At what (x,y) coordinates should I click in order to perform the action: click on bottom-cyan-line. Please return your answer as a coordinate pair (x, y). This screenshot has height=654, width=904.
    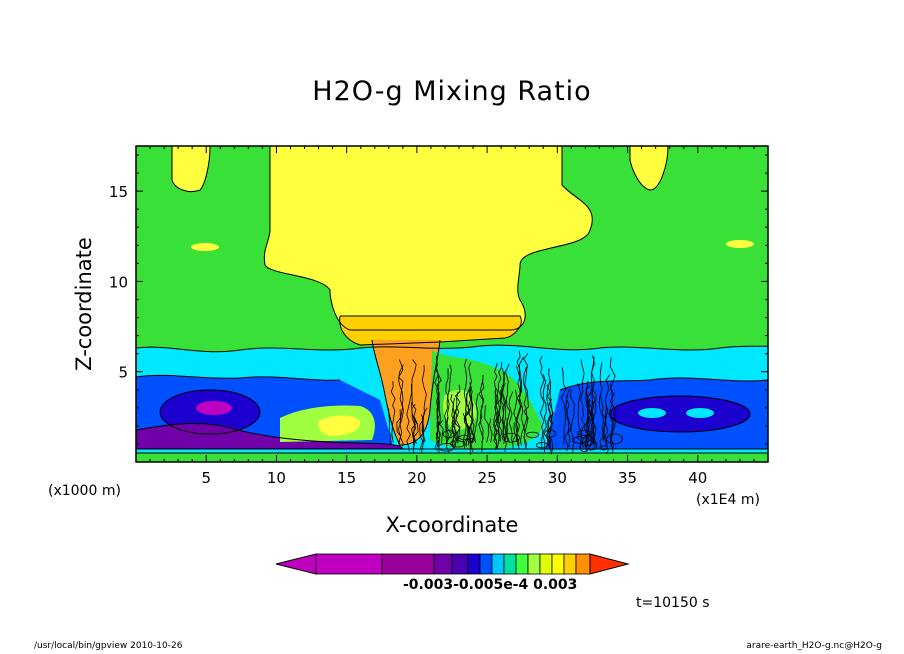
    Looking at the image, I should click on (452, 451).